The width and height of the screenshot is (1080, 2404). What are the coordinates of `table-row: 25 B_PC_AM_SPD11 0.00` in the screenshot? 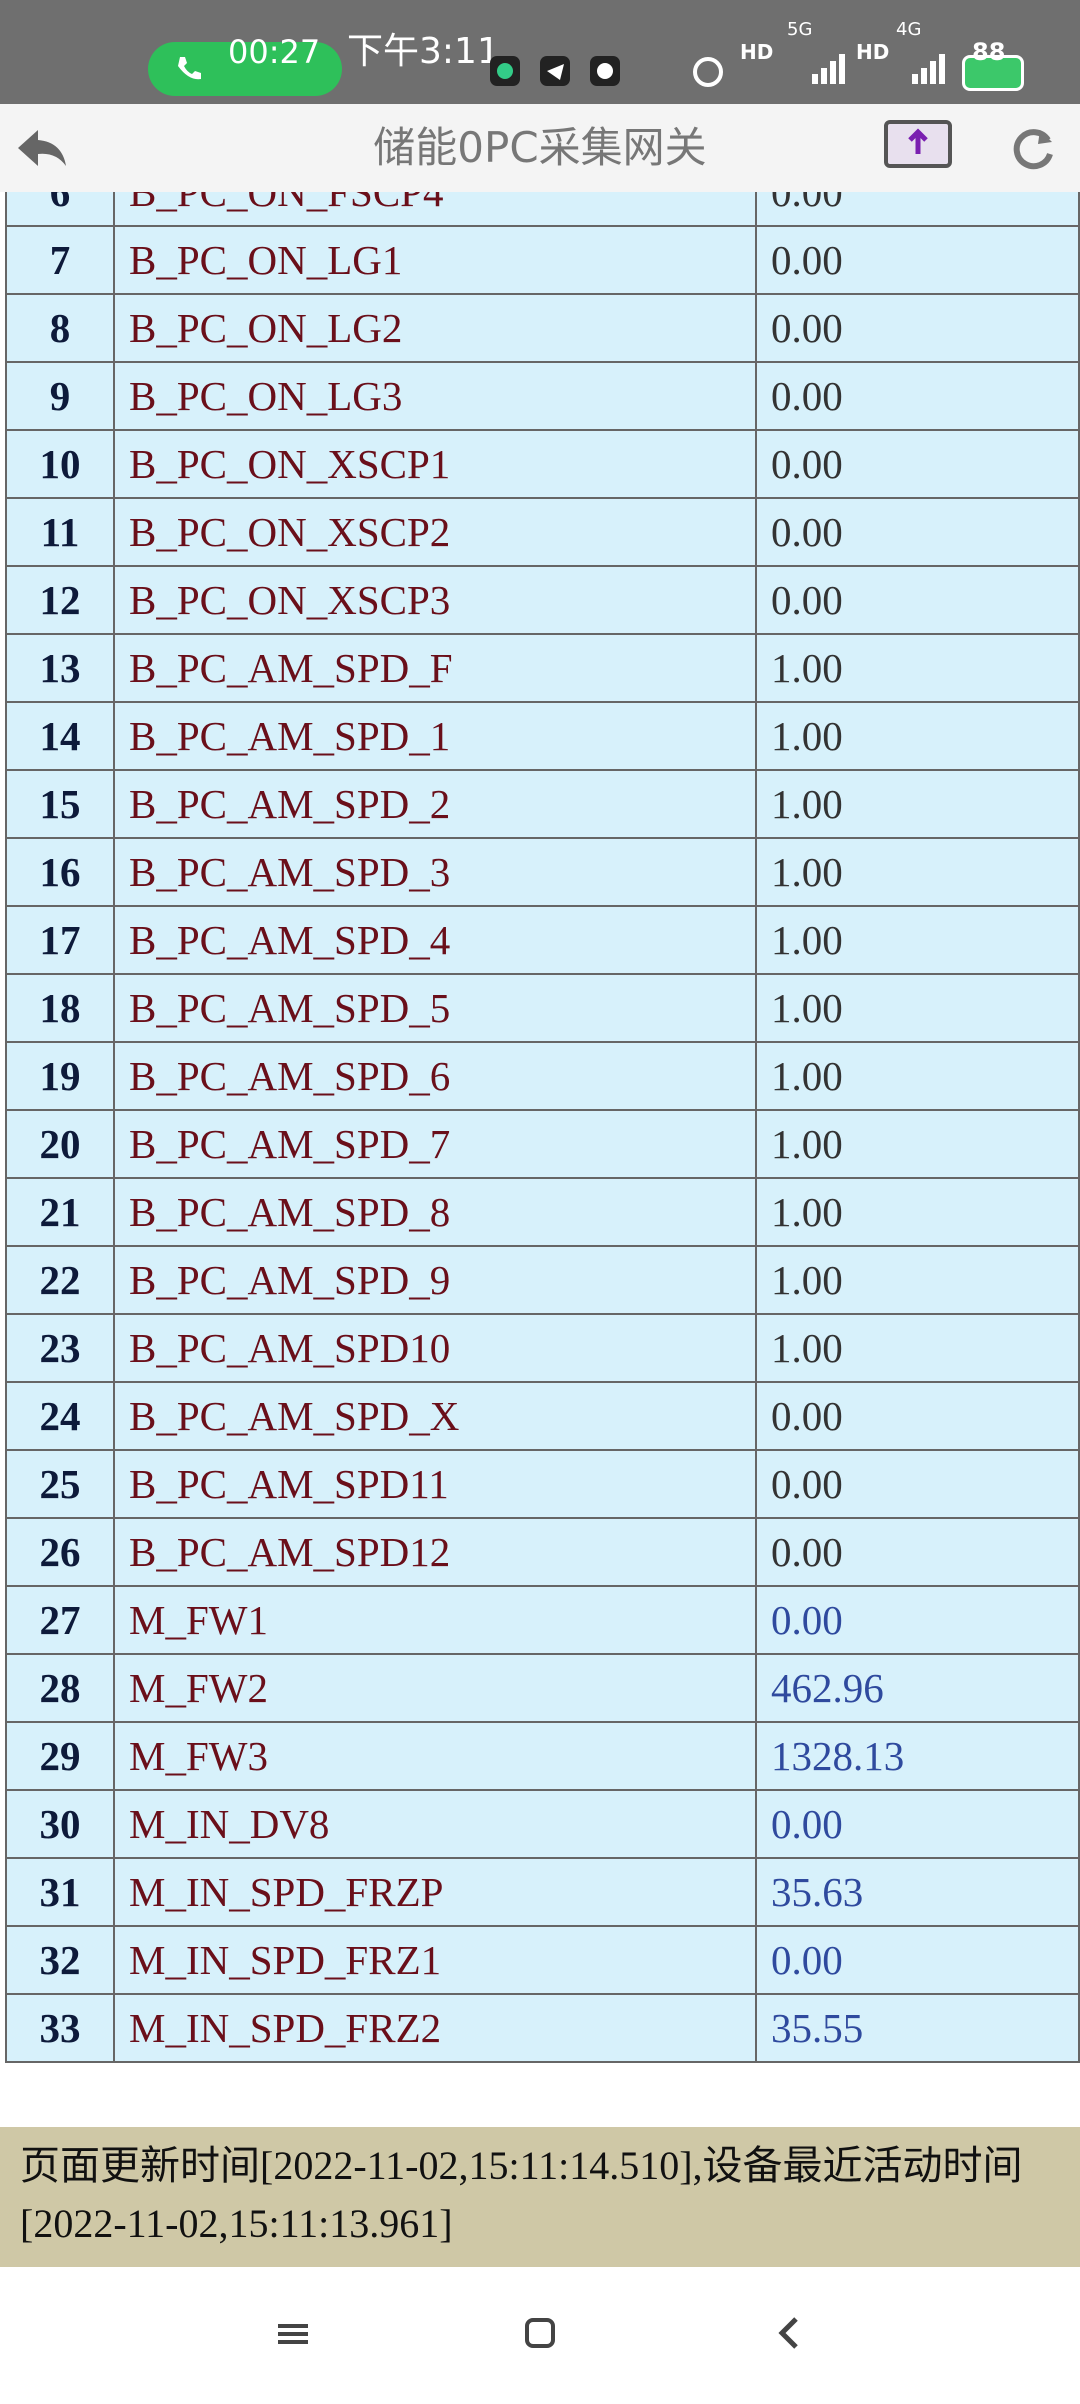 It's located at (542, 1484).